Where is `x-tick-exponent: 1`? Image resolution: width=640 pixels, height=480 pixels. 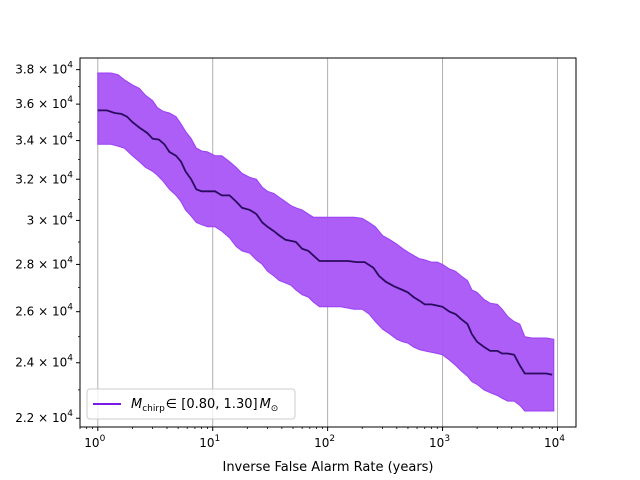
x-tick-exponent: 1 is located at coordinates (217, 439).